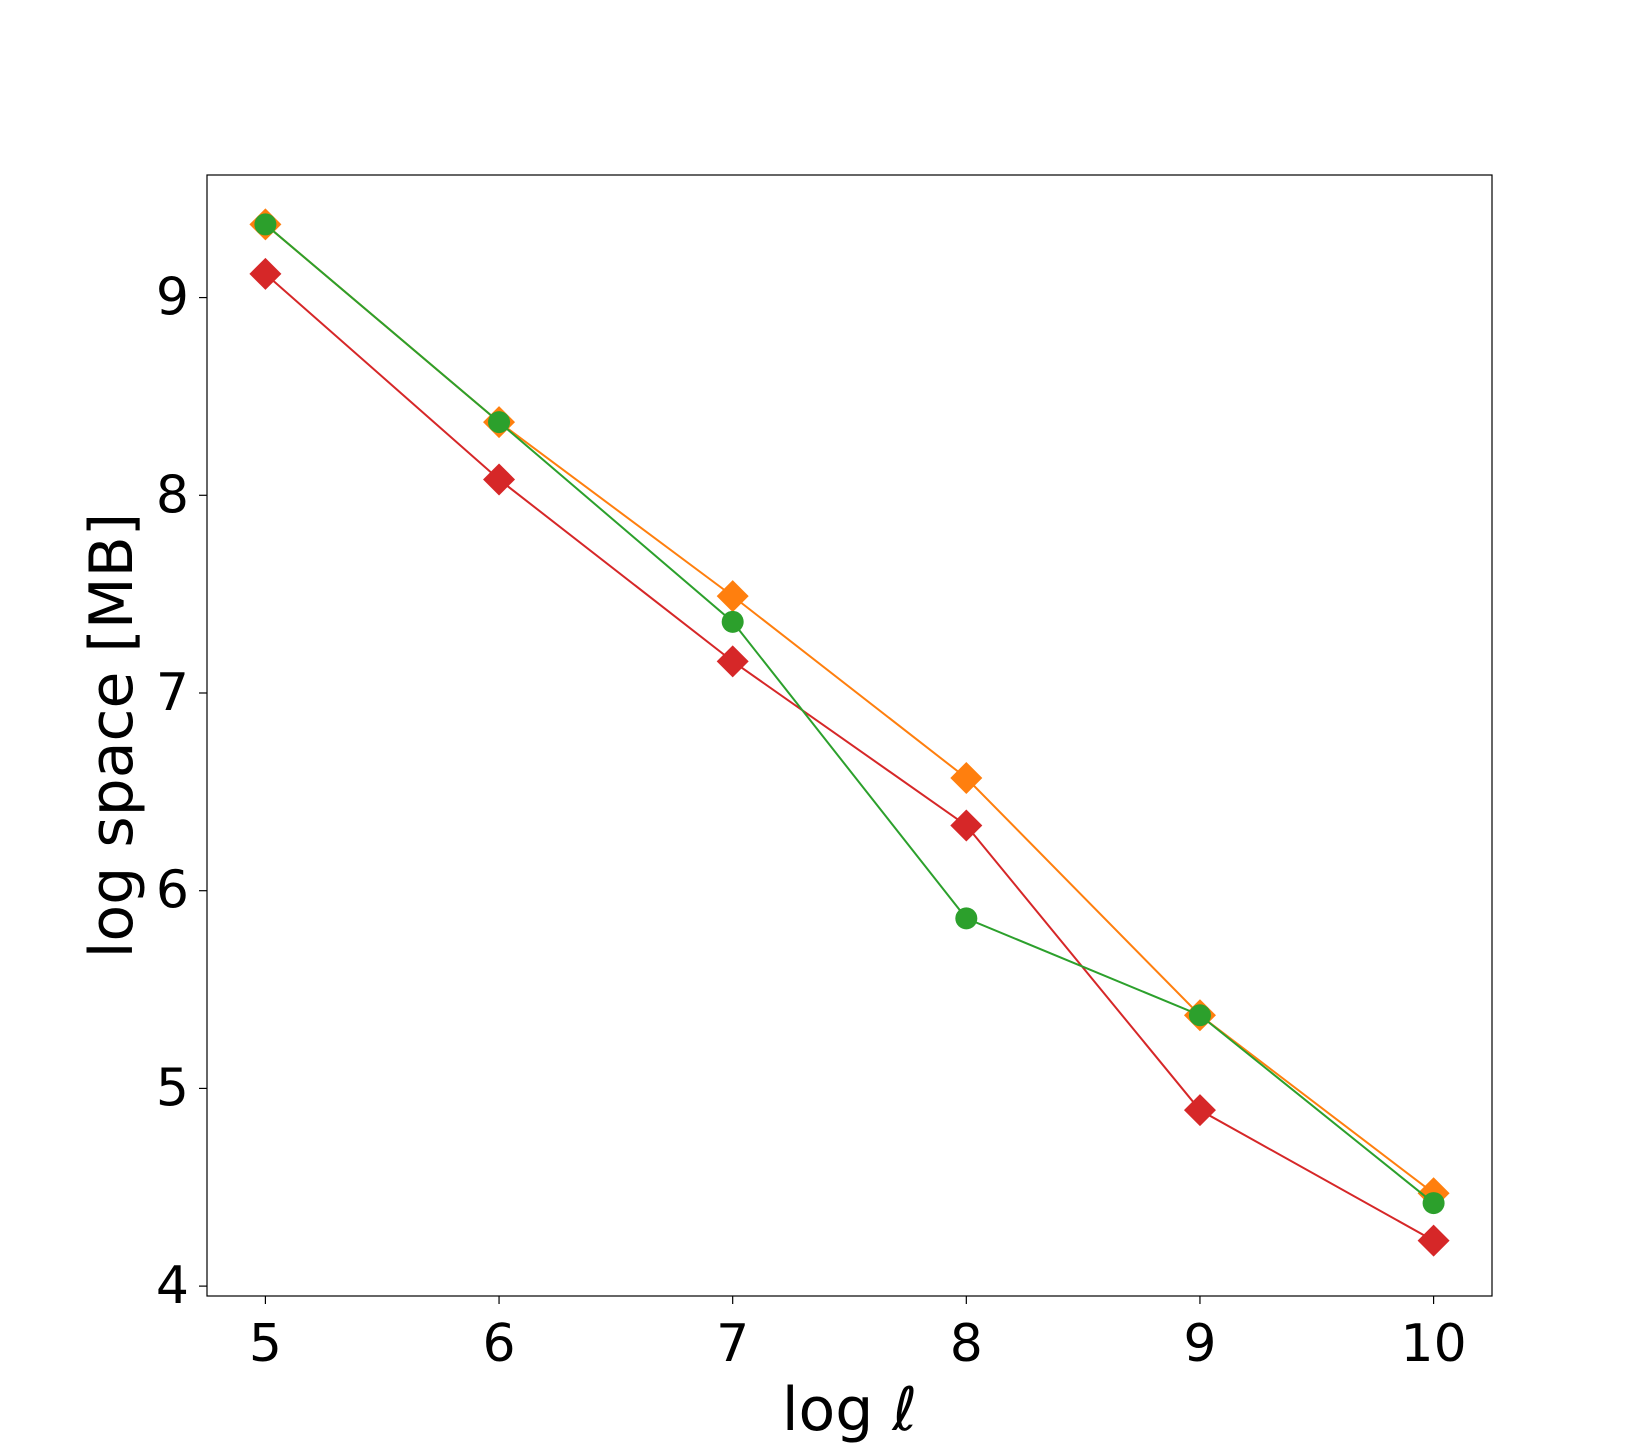 Image resolution: width=1650 pixels, height=1450 pixels. What do you see at coordinates (172, 1088) in the screenshot?
I see `y-tick-label: 5` at bounding box center [172, 1088].